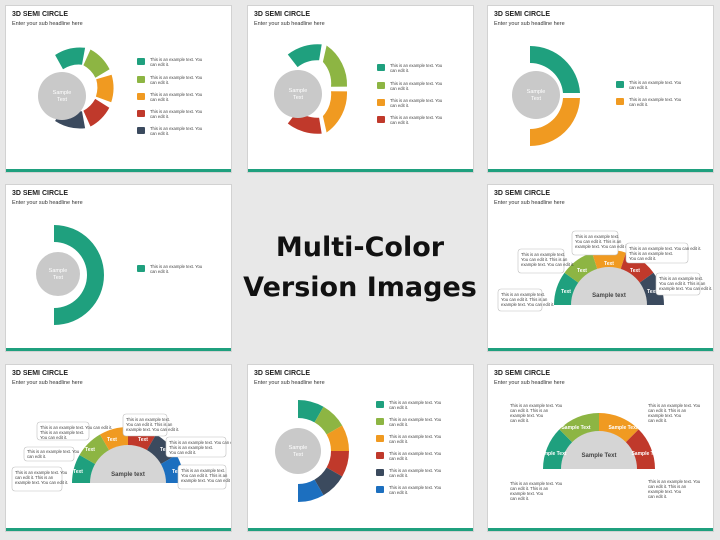  Describe the element at coordinates (128, 475) in the screenshot. I see `svg-text: Sample text` at that location.